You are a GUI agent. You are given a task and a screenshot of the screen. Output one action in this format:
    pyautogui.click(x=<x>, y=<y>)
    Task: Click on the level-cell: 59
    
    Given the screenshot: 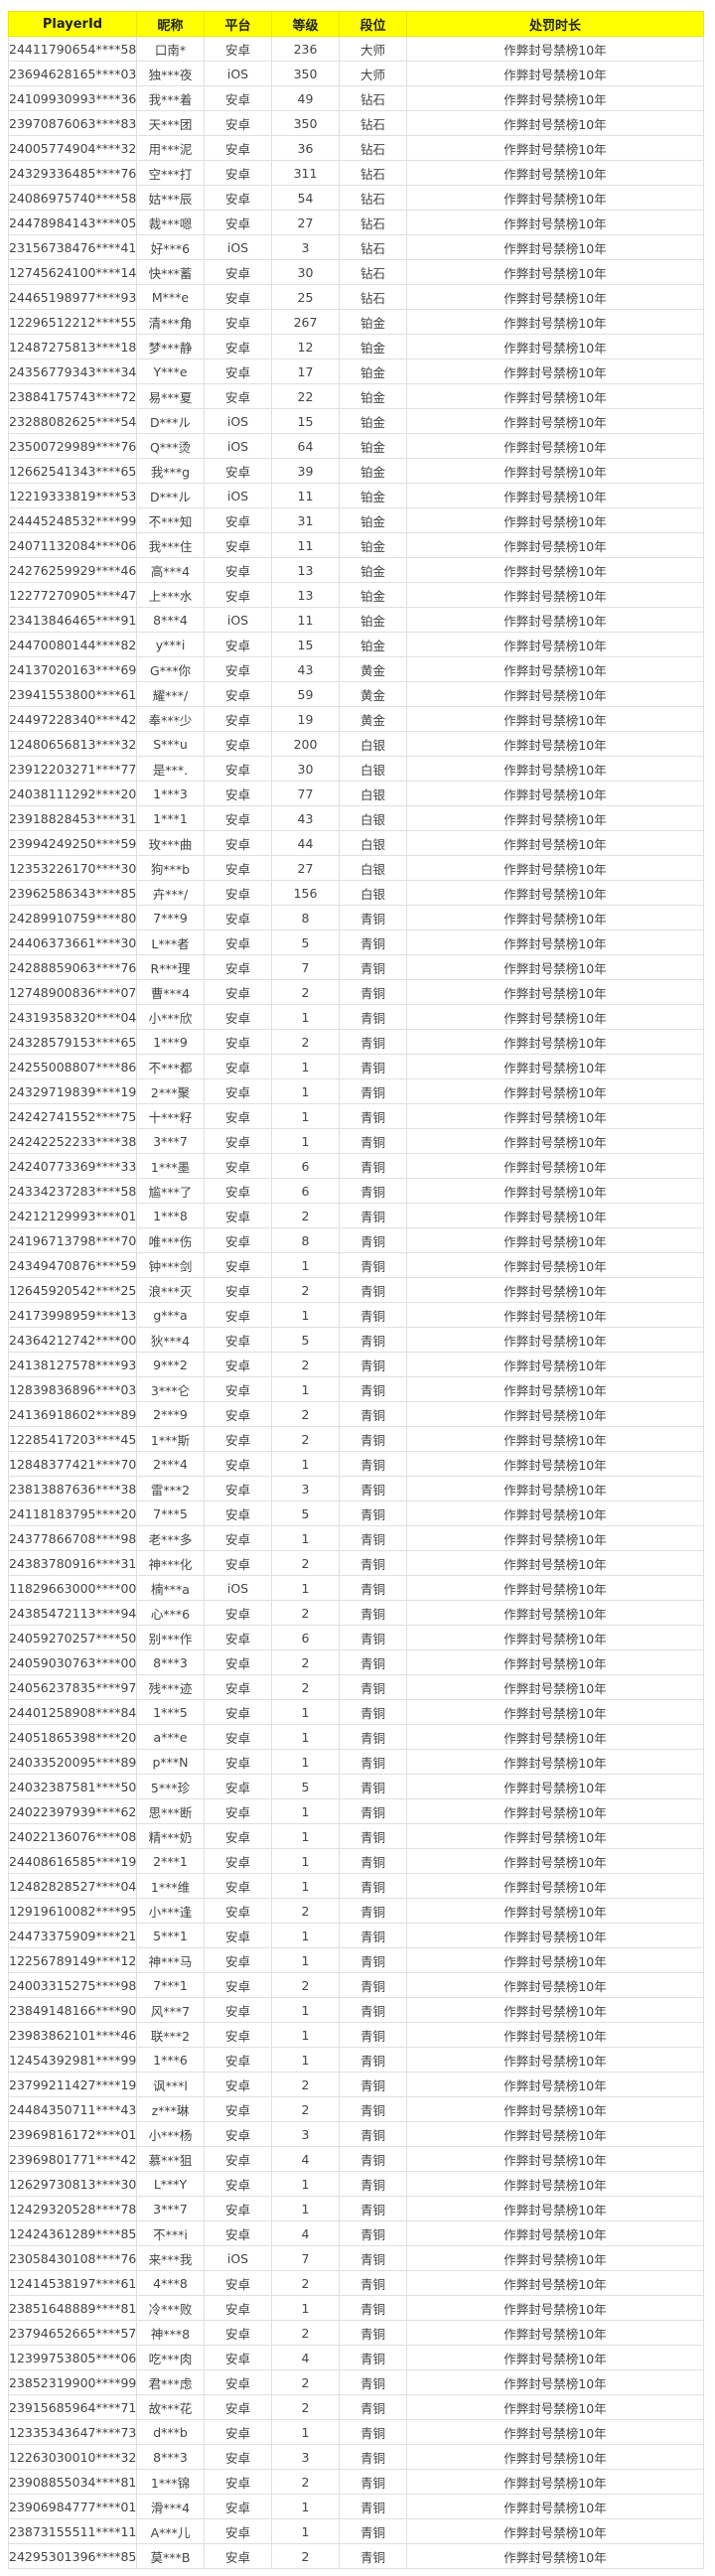 What is the action you would take?
    pyautogui.click(x=306, y=694)
    